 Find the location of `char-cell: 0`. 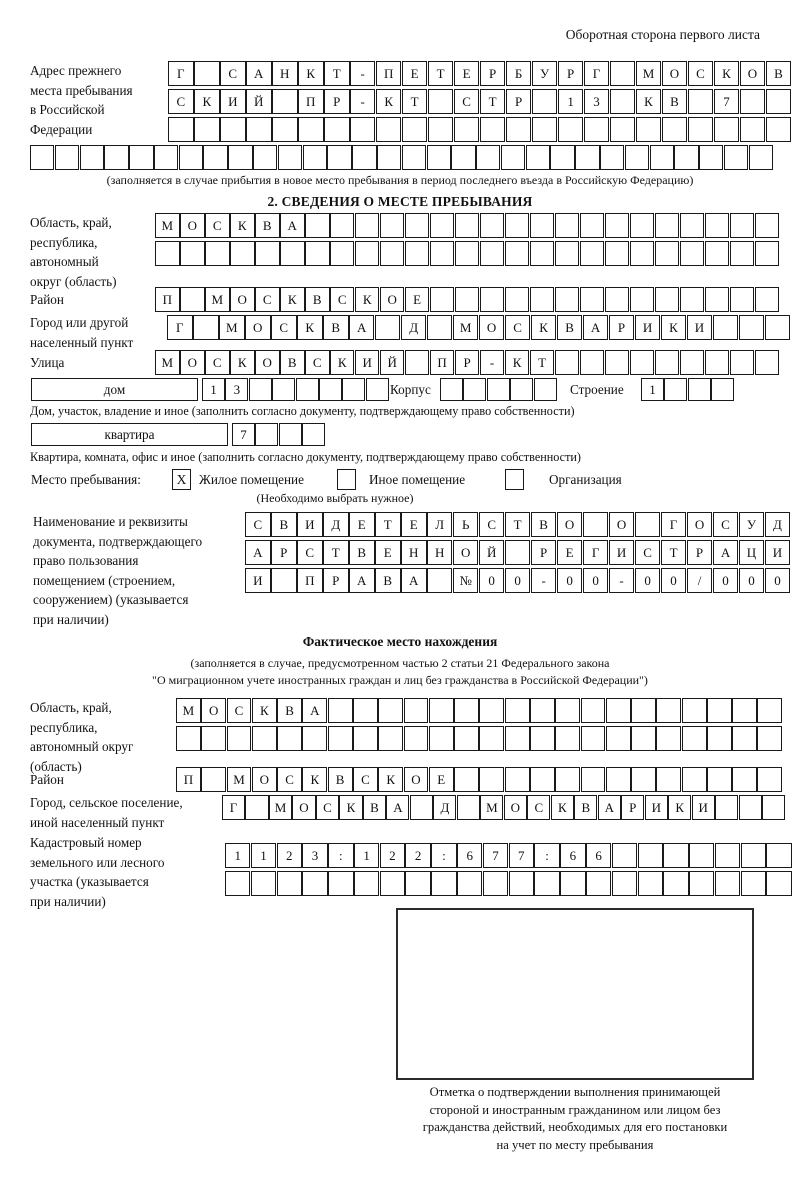

char-cell: 0 is located at coordinates (725, 580).